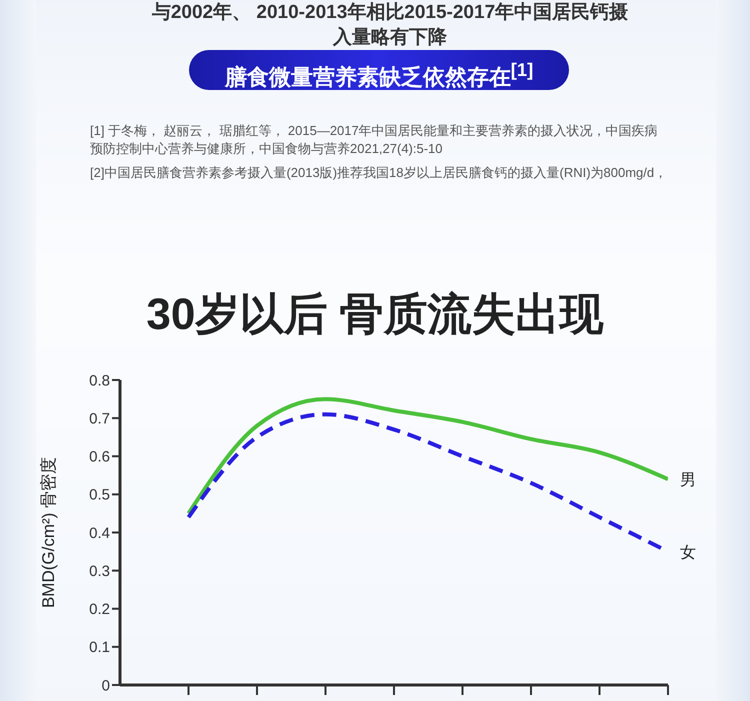 Image resolution: width=750 pixels, height=701 pixels. Describe the element at coordinates (99, 457) in the screenshot. I see `y-tick-label: 0.6` at that location.